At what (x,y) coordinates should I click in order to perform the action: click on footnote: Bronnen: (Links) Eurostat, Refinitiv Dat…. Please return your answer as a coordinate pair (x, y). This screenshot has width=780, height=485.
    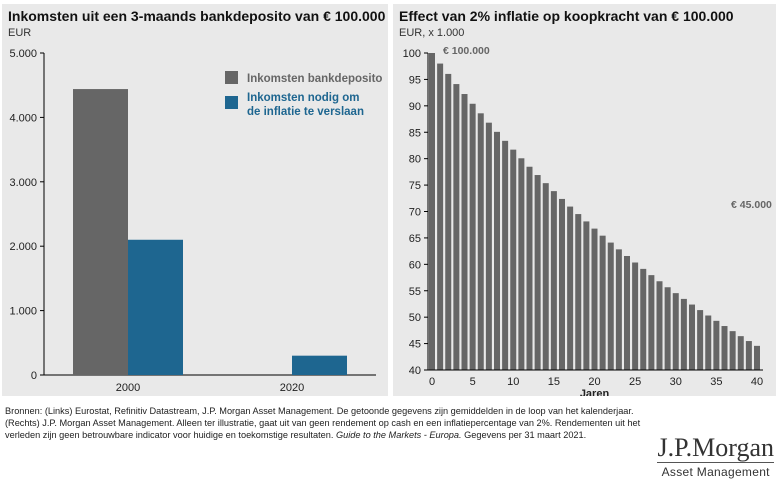
    Looking at the image, I should click on (335, 423).